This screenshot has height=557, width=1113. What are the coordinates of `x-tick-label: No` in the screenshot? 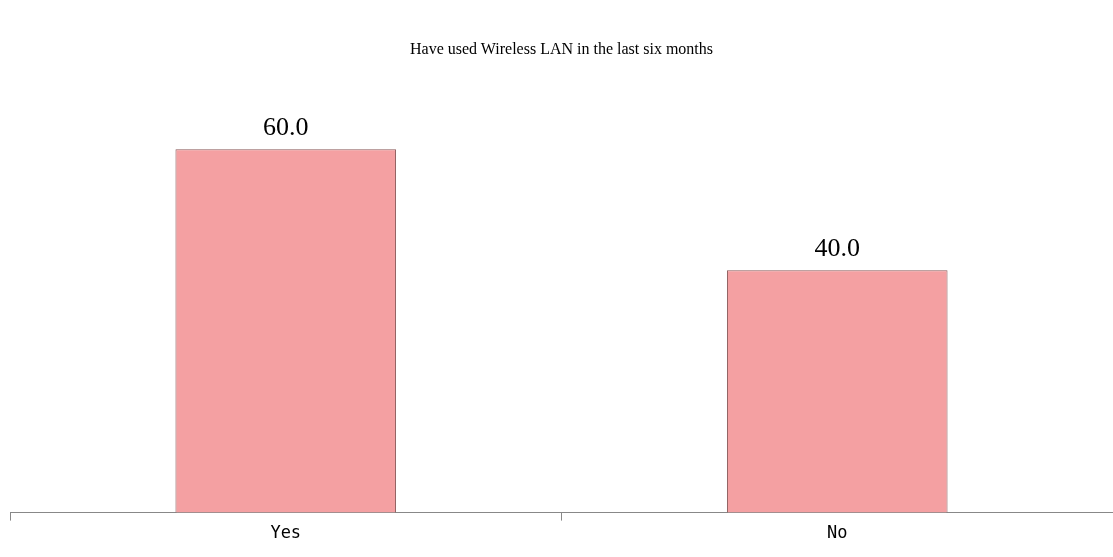 It's located at (837, 532).